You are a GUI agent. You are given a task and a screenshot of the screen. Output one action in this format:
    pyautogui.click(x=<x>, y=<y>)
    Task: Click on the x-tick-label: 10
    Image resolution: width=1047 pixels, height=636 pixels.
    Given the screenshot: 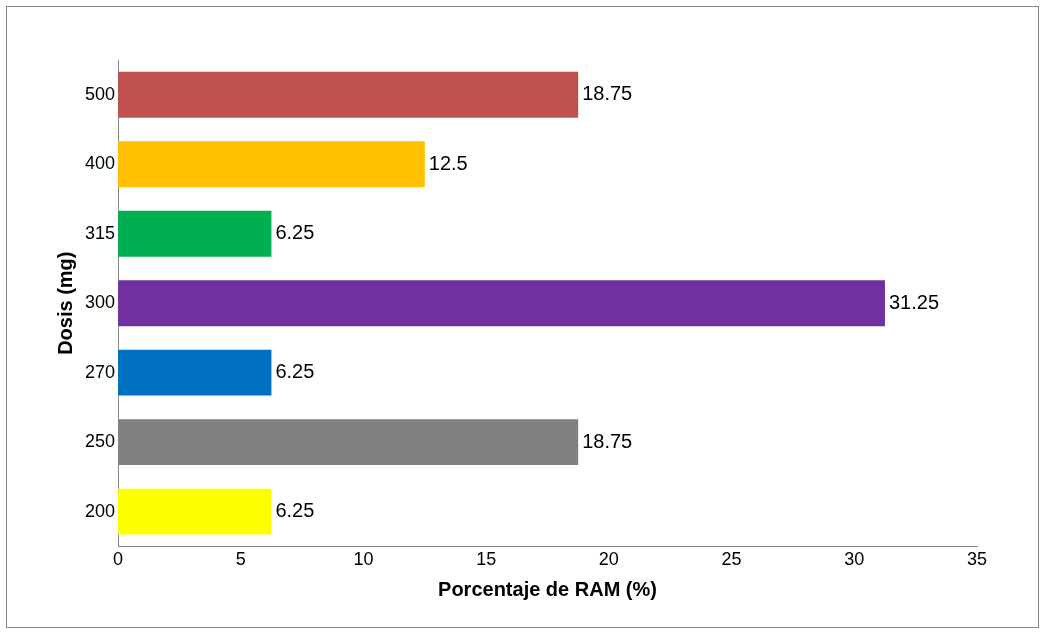 What is the action you would take?
    pyautogui.click(x=363, y=559)
    